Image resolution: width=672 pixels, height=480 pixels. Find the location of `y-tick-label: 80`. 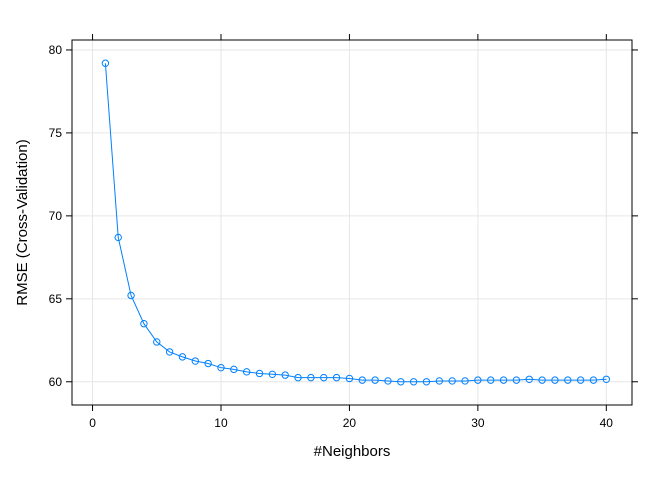

y-tick-label: 80 is located at coordinates (56, 50).